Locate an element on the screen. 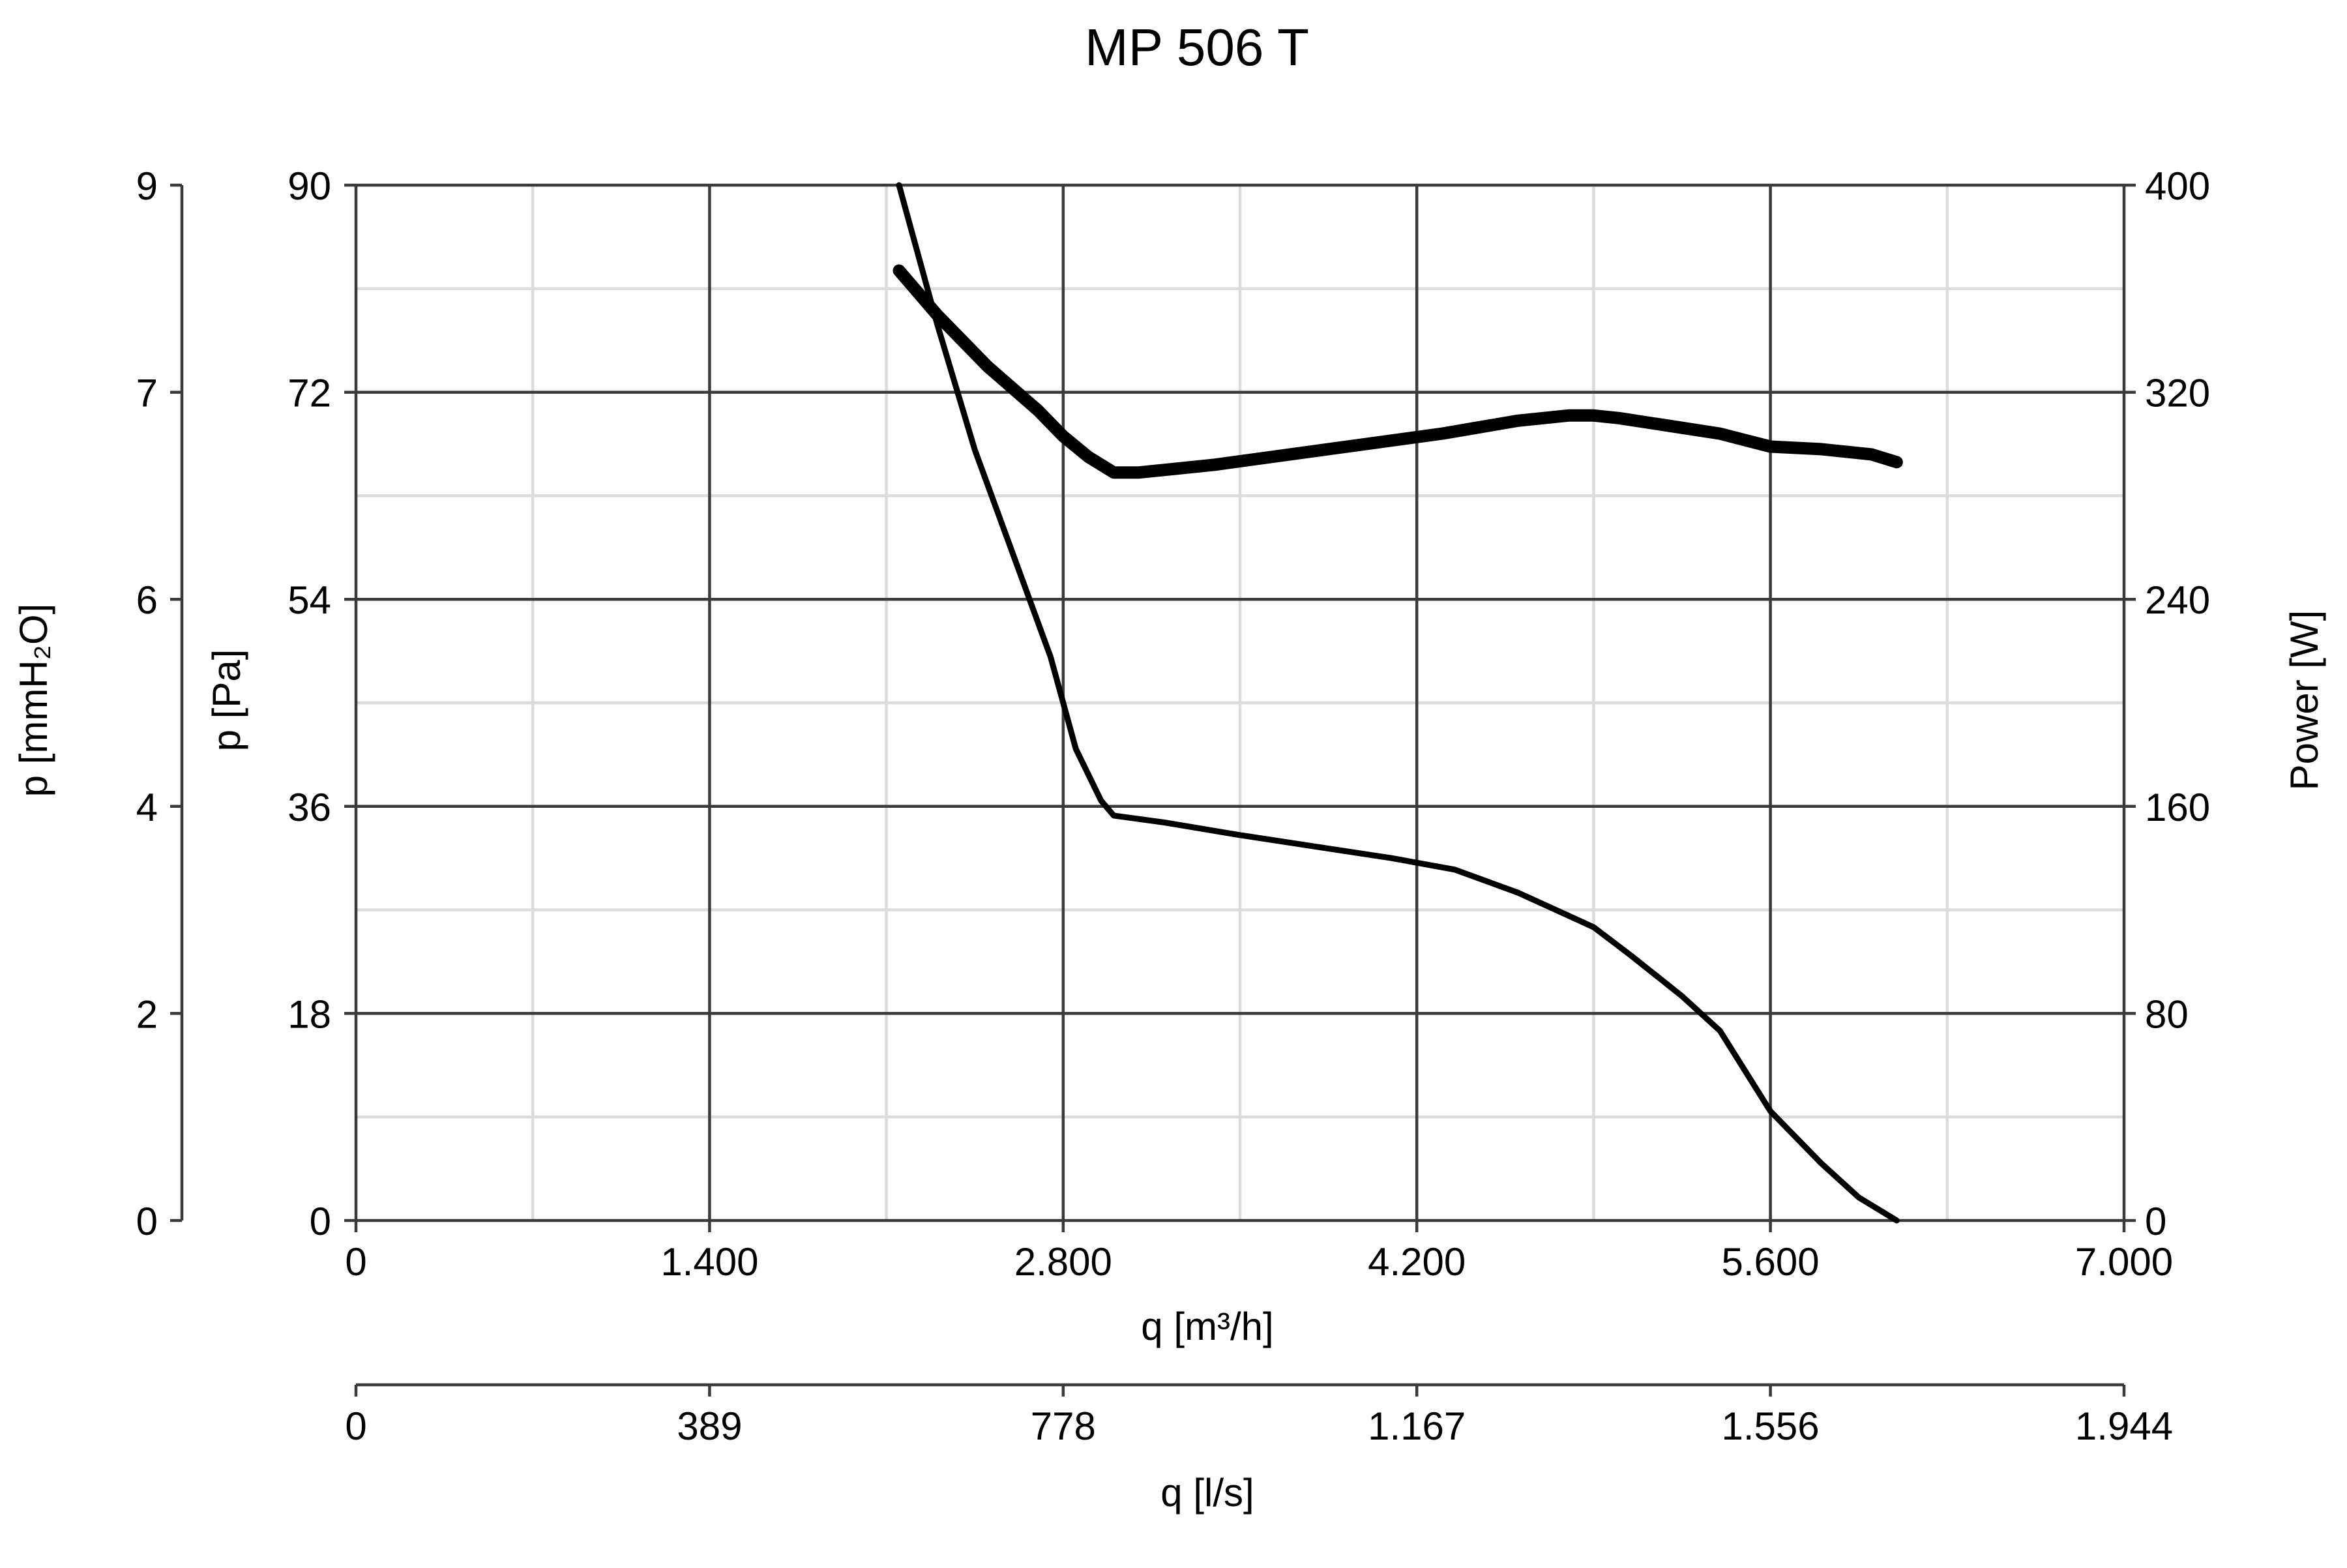 This screenshot has width=2347, height=1568. x2-tick-label: 1.556 is located at coordinates (1771, 1426).